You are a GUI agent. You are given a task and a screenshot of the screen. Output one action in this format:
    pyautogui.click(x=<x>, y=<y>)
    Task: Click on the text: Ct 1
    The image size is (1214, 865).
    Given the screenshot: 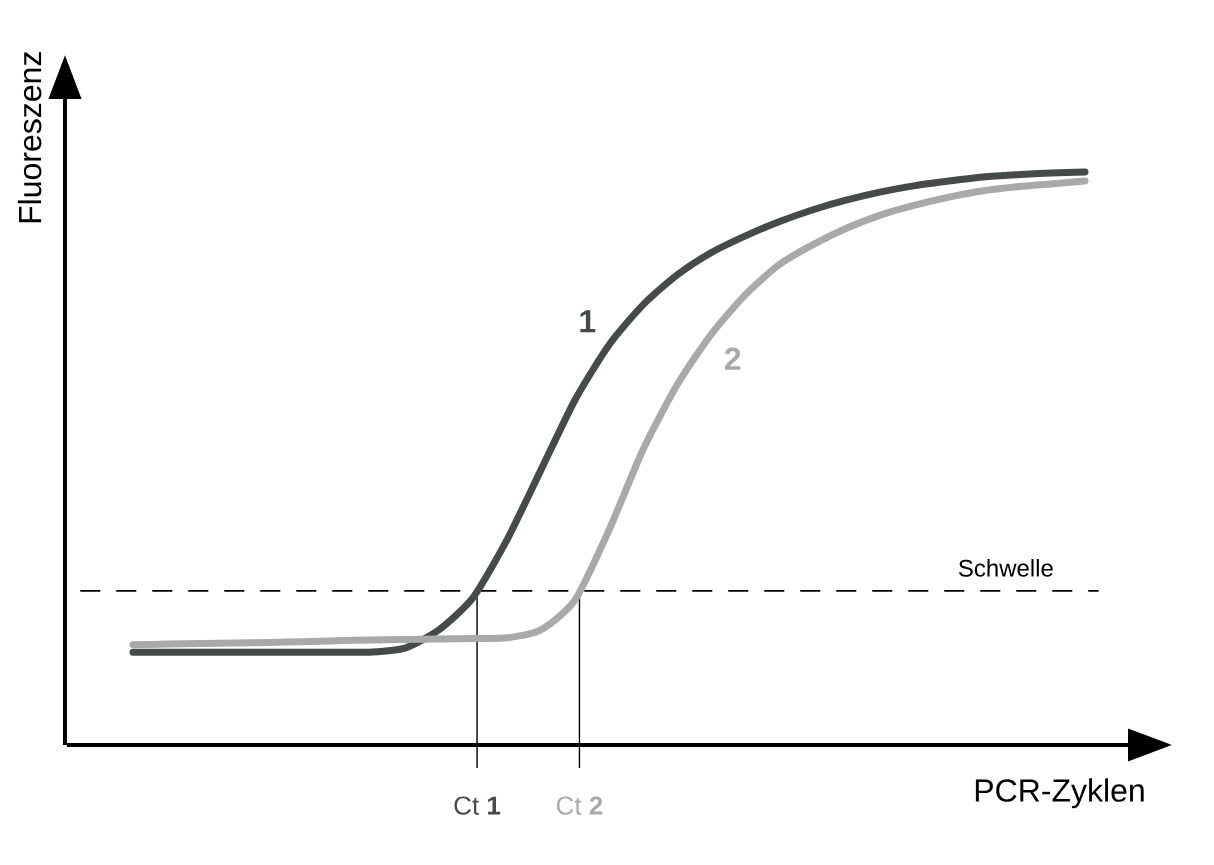 What is the action you would take?
    pyautogui.click(x=477, y=805)
    